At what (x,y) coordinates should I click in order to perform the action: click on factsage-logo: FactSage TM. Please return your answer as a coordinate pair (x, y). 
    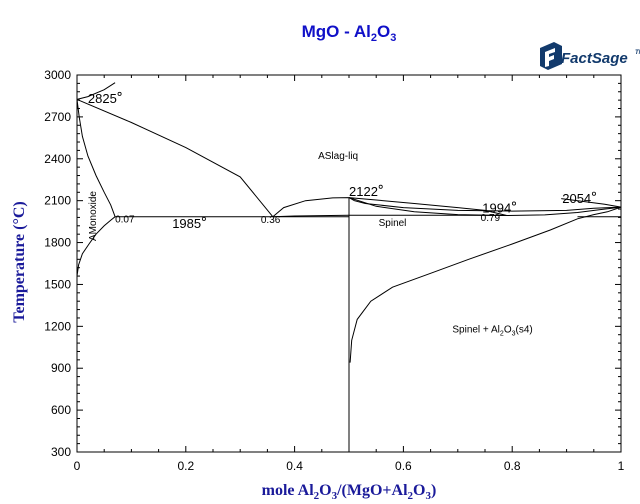
    Looking at the image, I should click on (590, 56).